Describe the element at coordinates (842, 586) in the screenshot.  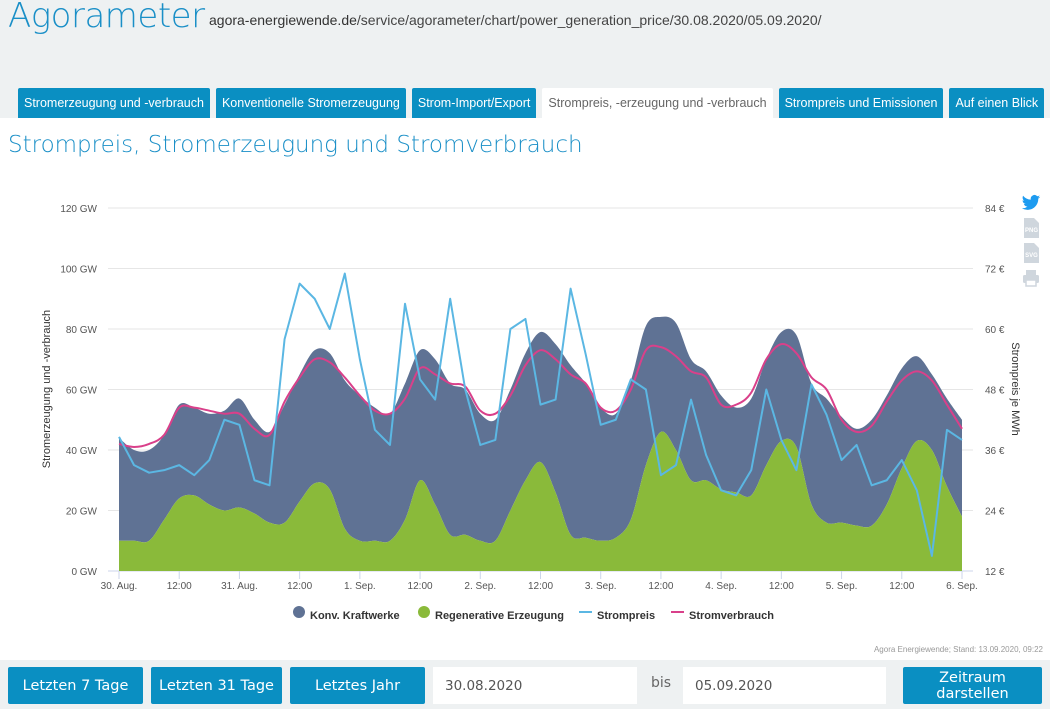
I see `x-tick-label: 5. Sep.` at that location.